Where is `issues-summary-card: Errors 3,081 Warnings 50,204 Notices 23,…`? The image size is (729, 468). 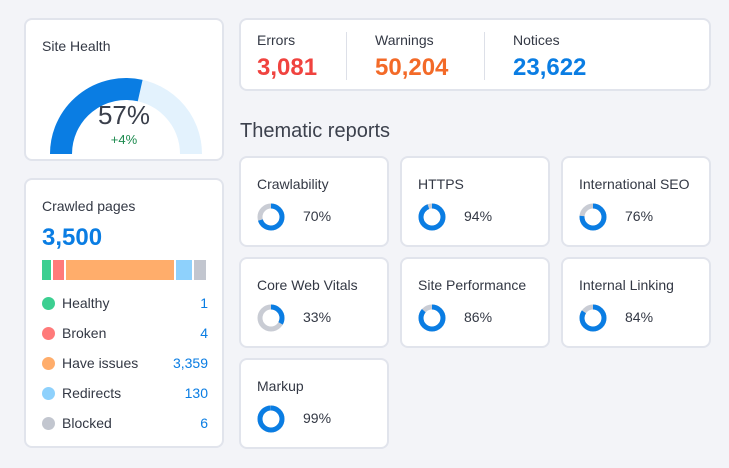 issues-summary-card: Errors 3,081 Warnings 50,204 Notices 23,… is located at coordinates (475, 54).